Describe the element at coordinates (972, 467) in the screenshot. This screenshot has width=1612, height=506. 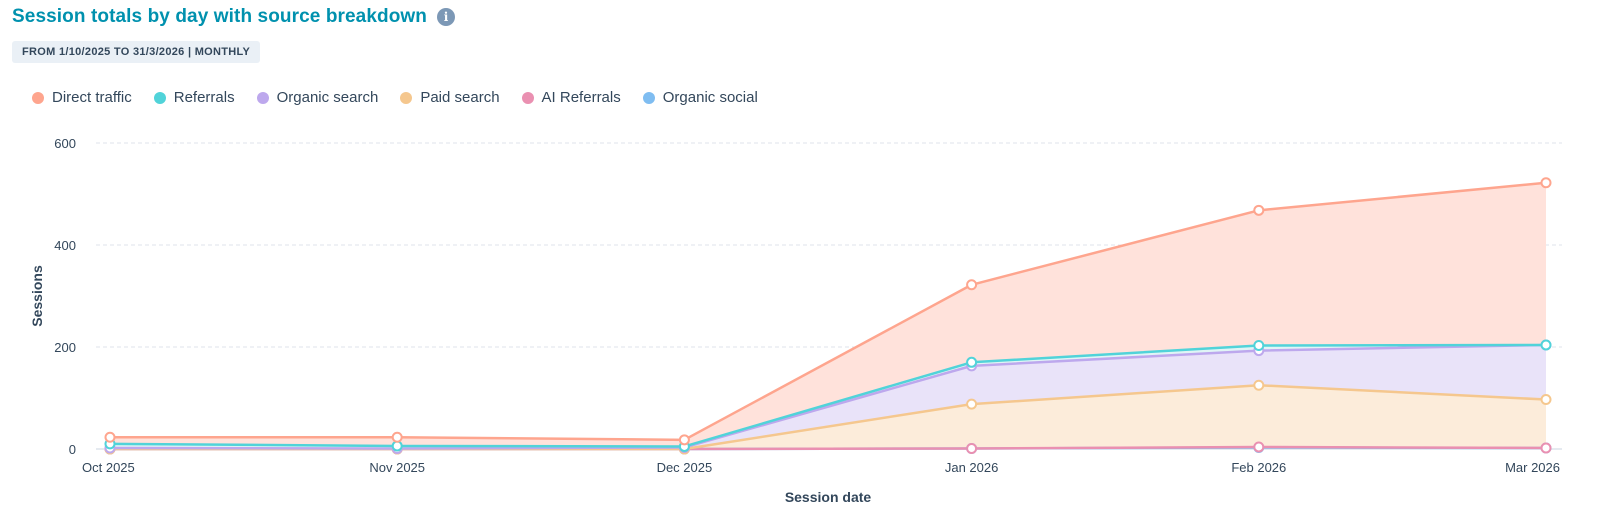
I see `x-tick-label: Jan 2026` at that location.